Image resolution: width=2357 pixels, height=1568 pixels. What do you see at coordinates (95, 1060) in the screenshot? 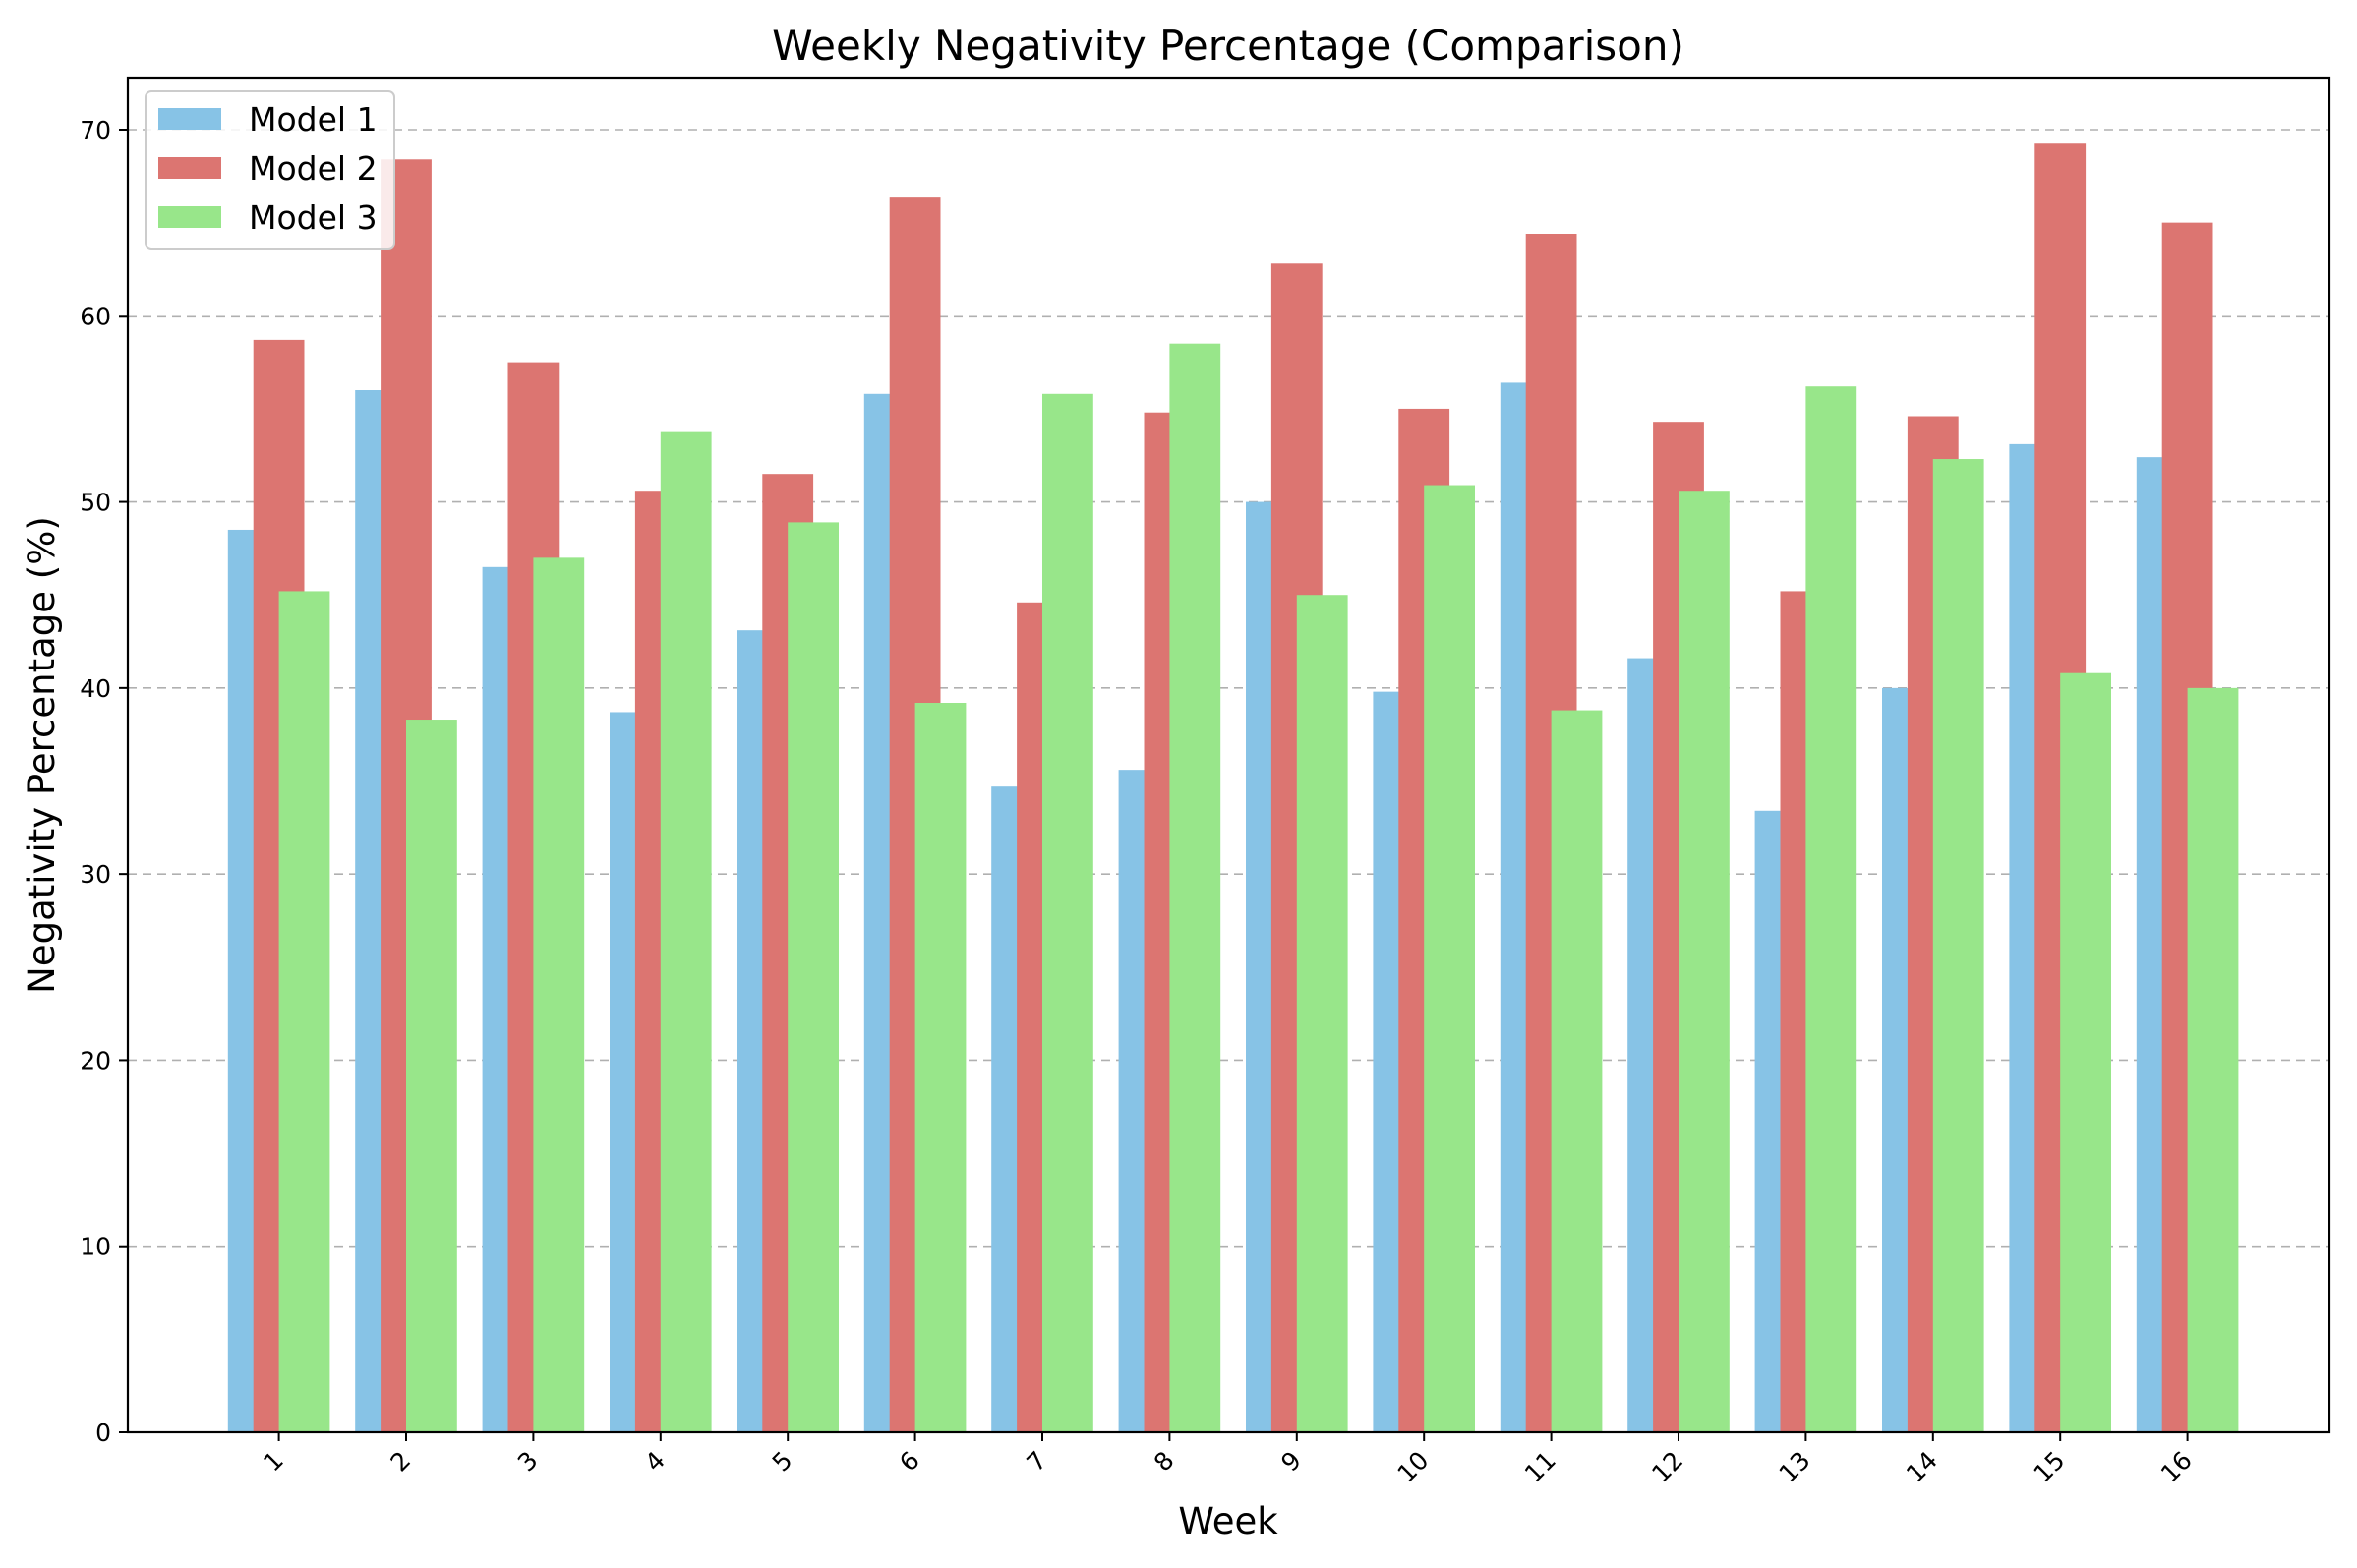
I see `y-tick-label-20: 20` at bounding box center [95, 1060].